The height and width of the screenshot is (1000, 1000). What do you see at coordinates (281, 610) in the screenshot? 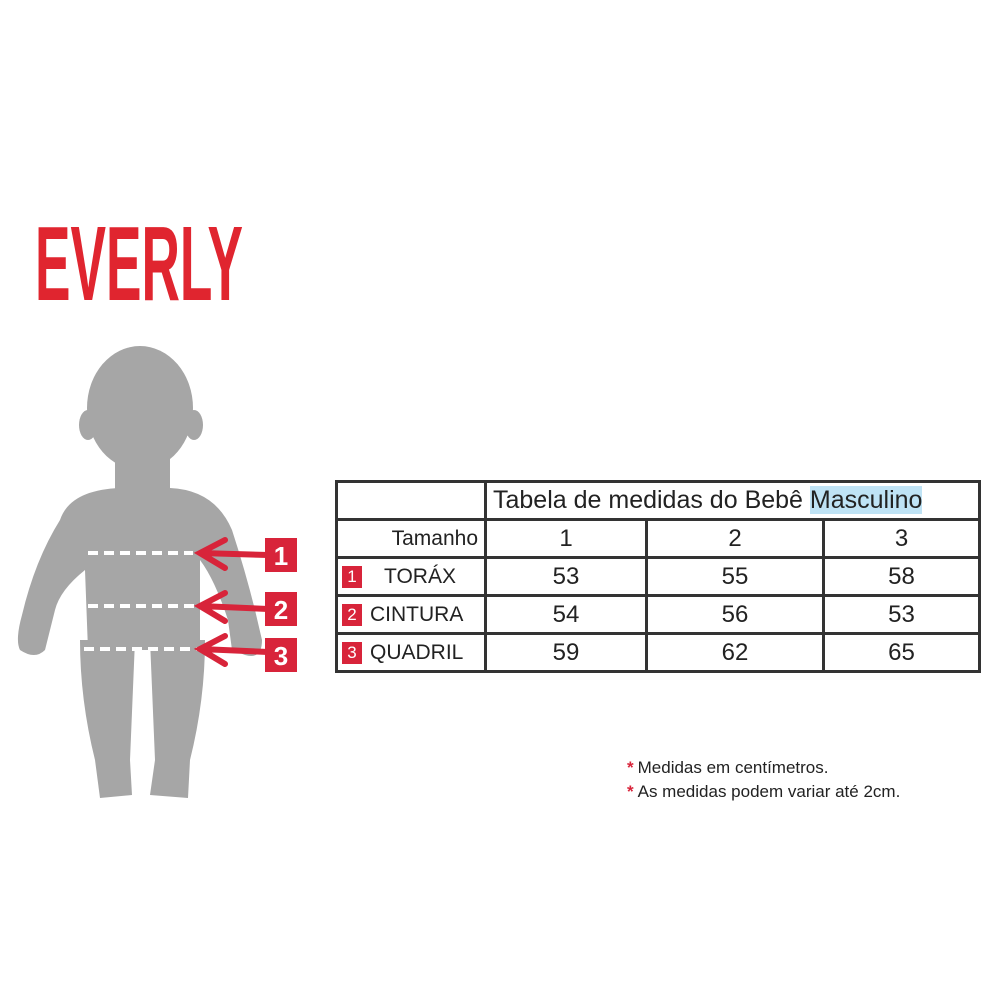
I see `marker-2: 2` at bounding box center [281, 610].